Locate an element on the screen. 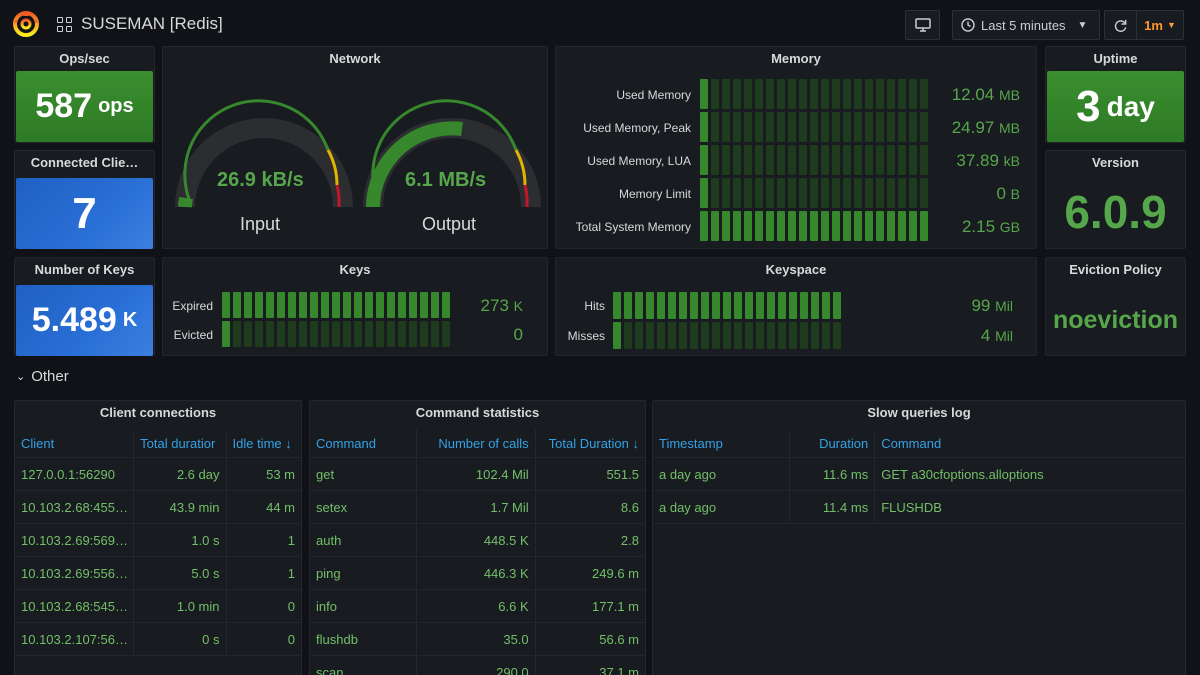  column-header-total-duration: Total duratior is located at coordinates (180, 443).